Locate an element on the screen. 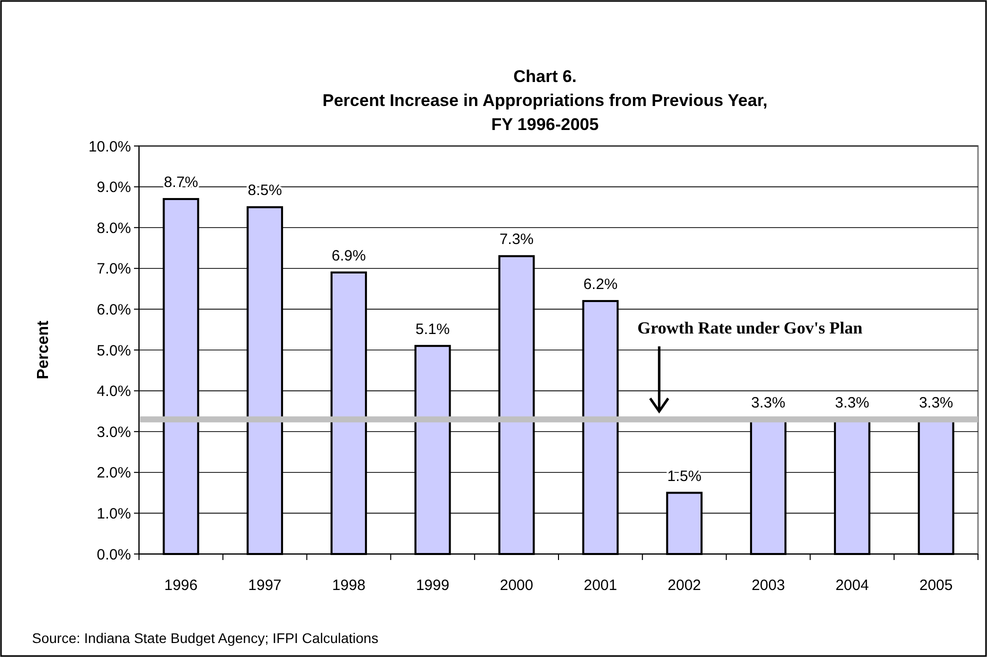  x-tick-label: 2000 is located at coordinates (517, 585).